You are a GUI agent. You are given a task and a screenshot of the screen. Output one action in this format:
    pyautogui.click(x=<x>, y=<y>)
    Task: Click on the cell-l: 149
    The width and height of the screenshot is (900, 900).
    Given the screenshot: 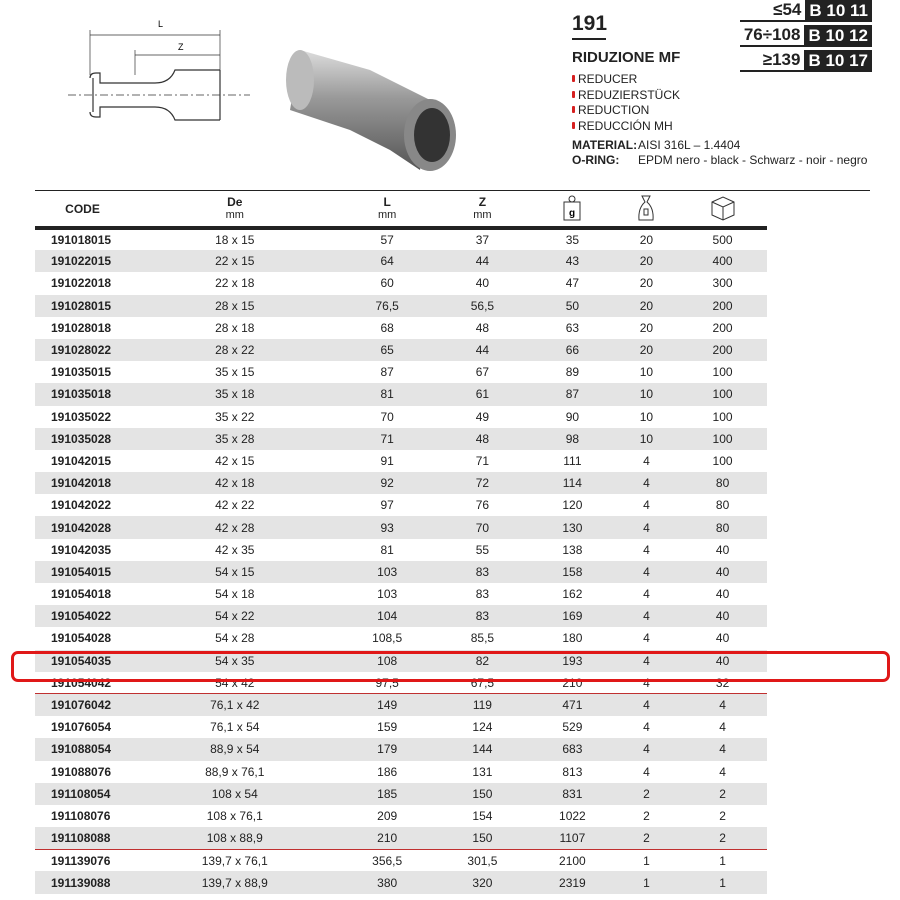 What is the action you would take?
    pyautogui.click(x=387, y=705)
    